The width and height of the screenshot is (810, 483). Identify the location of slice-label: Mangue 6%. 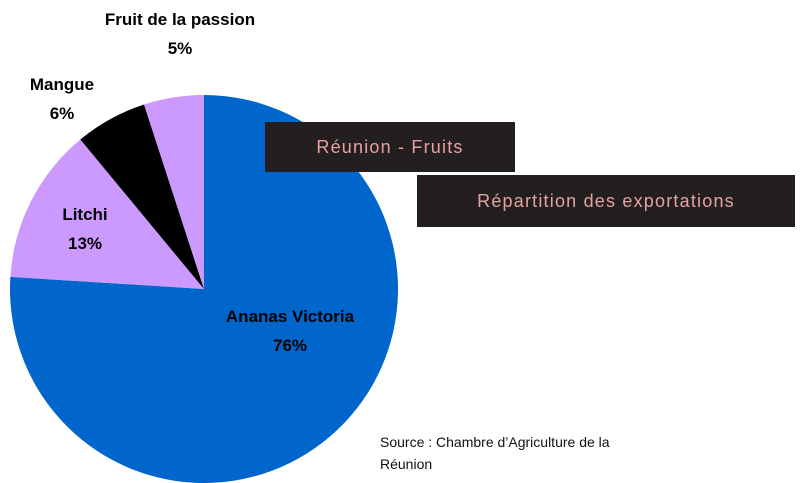
(62, 99).